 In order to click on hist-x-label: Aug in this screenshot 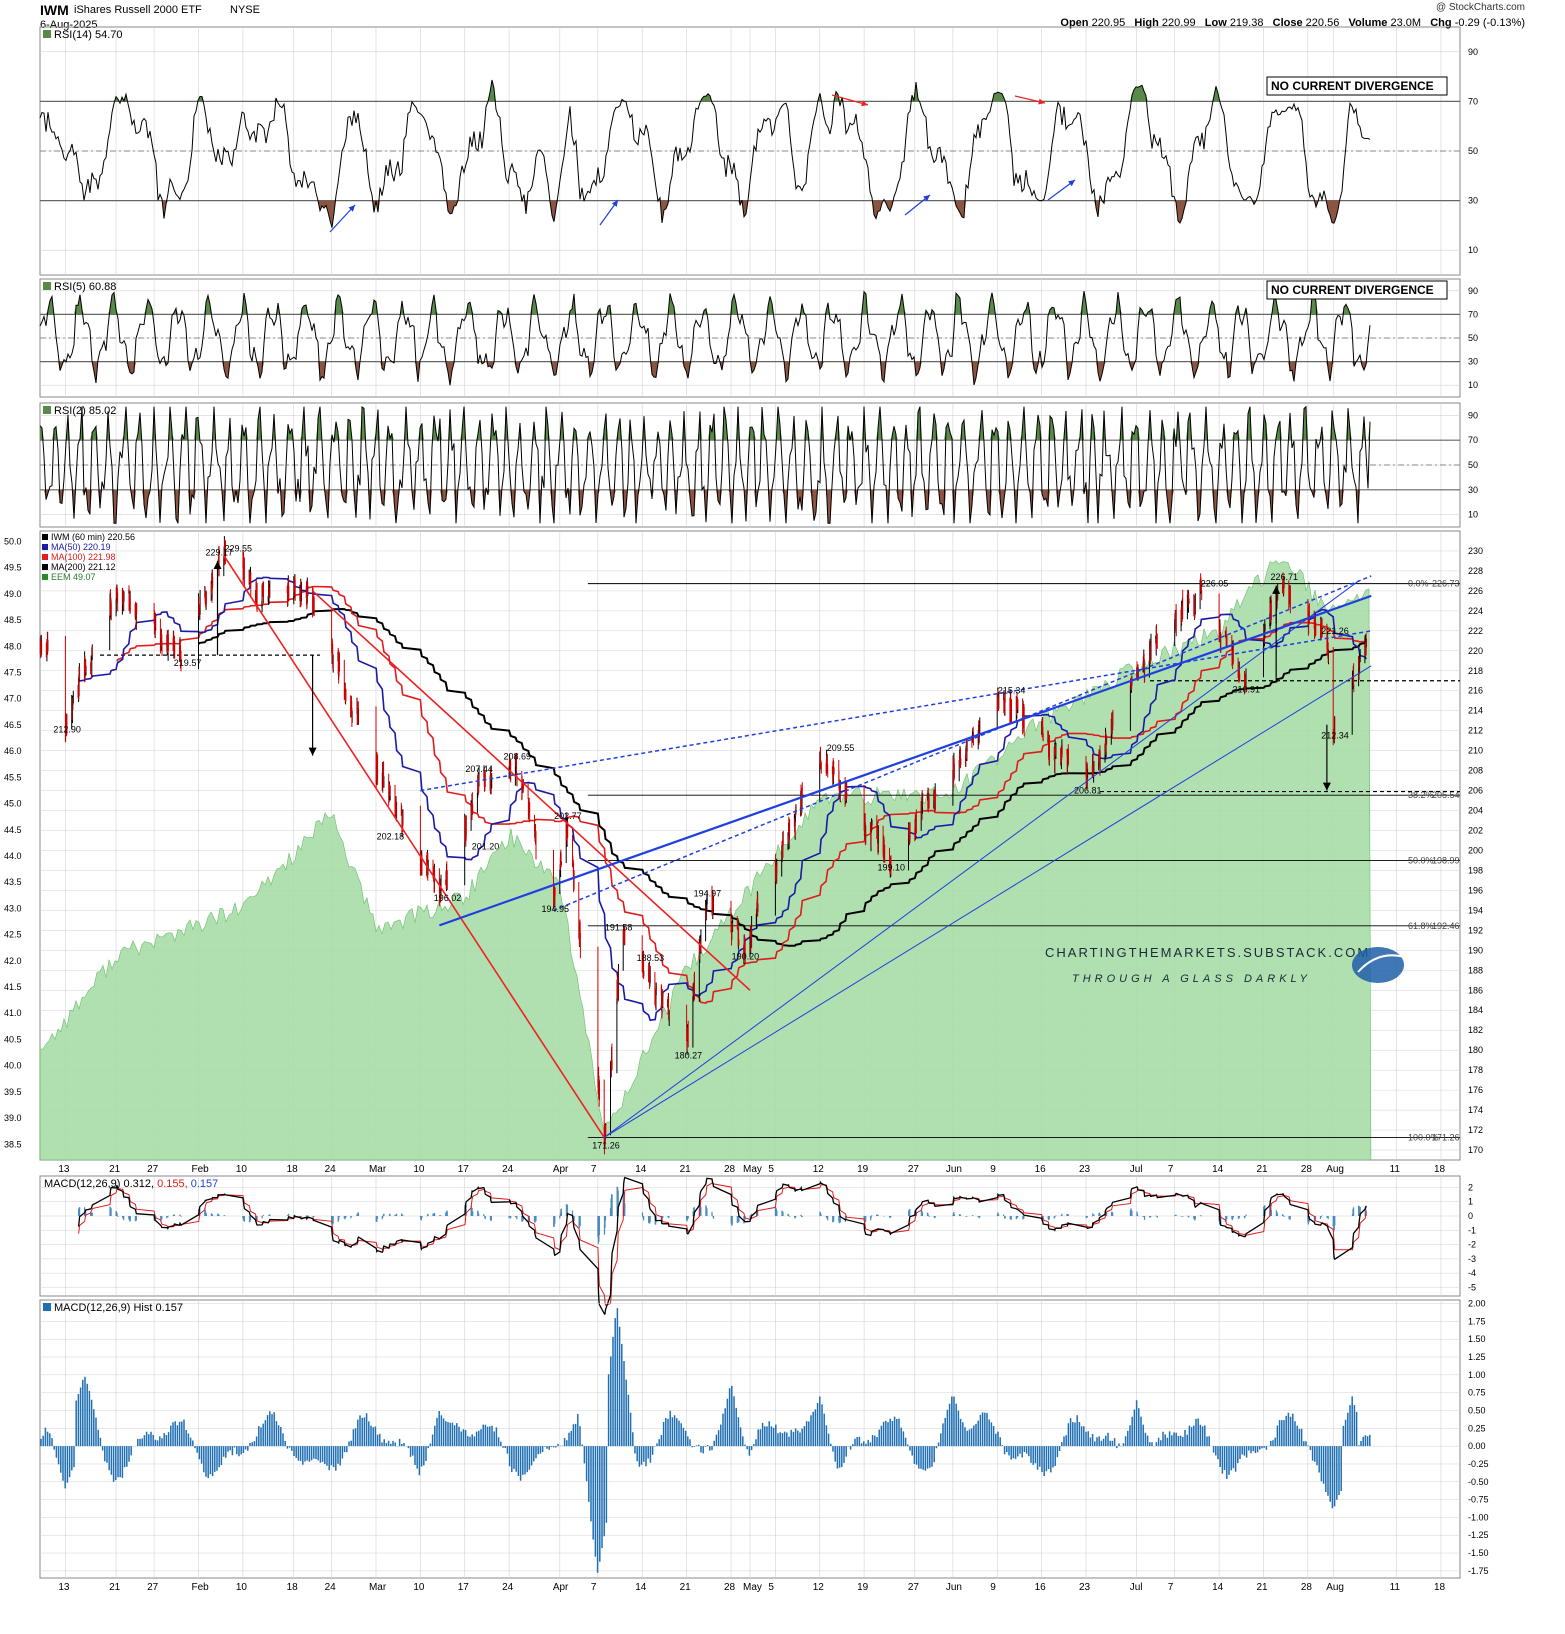, I will do `click(1335, 1587)`.